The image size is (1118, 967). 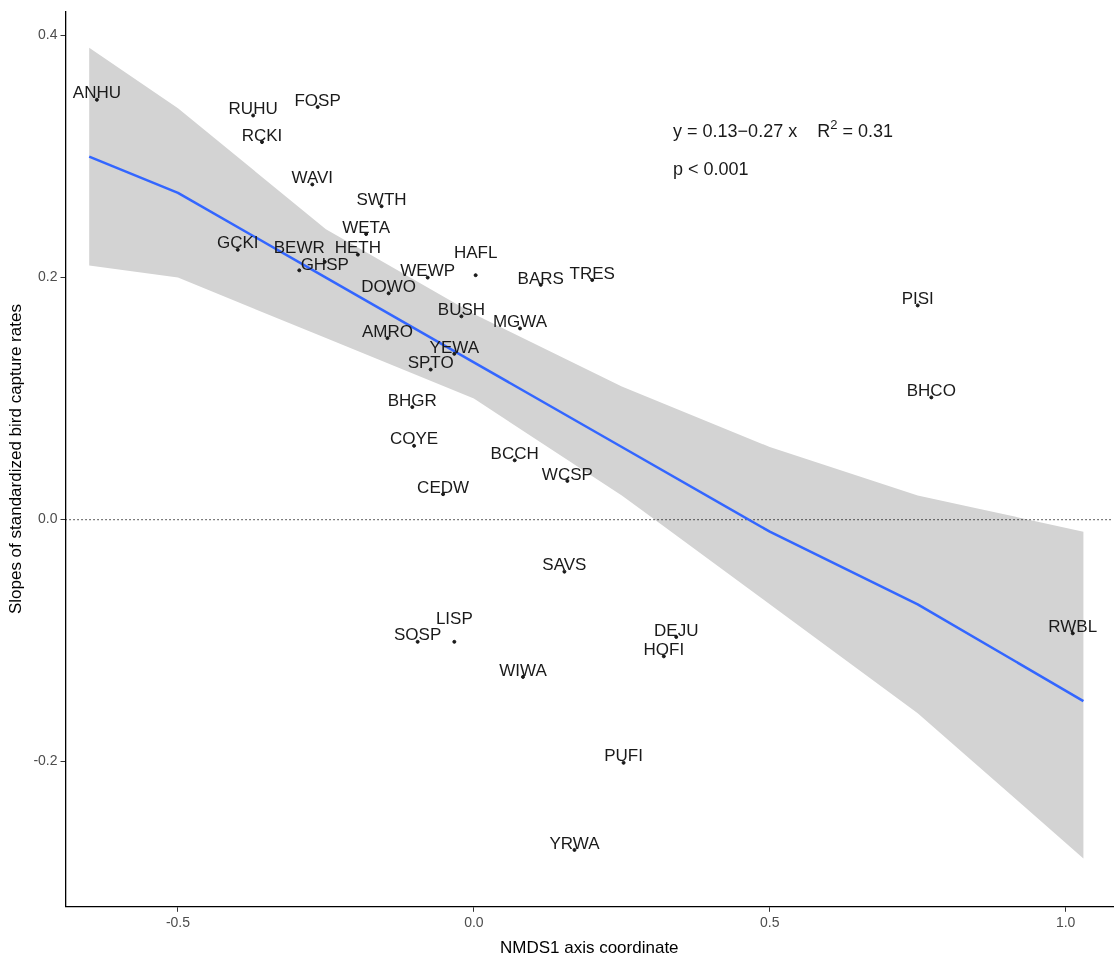 I want to click on y-tick-label: 0.4, so click(x=48, y=34).